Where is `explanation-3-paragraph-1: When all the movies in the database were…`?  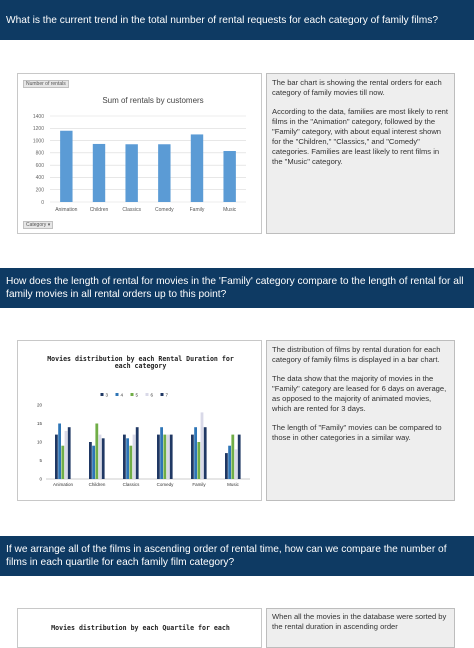 explanation-3-paragraph-1: When all the movies in the database were… is located at coordinates (359, 621).